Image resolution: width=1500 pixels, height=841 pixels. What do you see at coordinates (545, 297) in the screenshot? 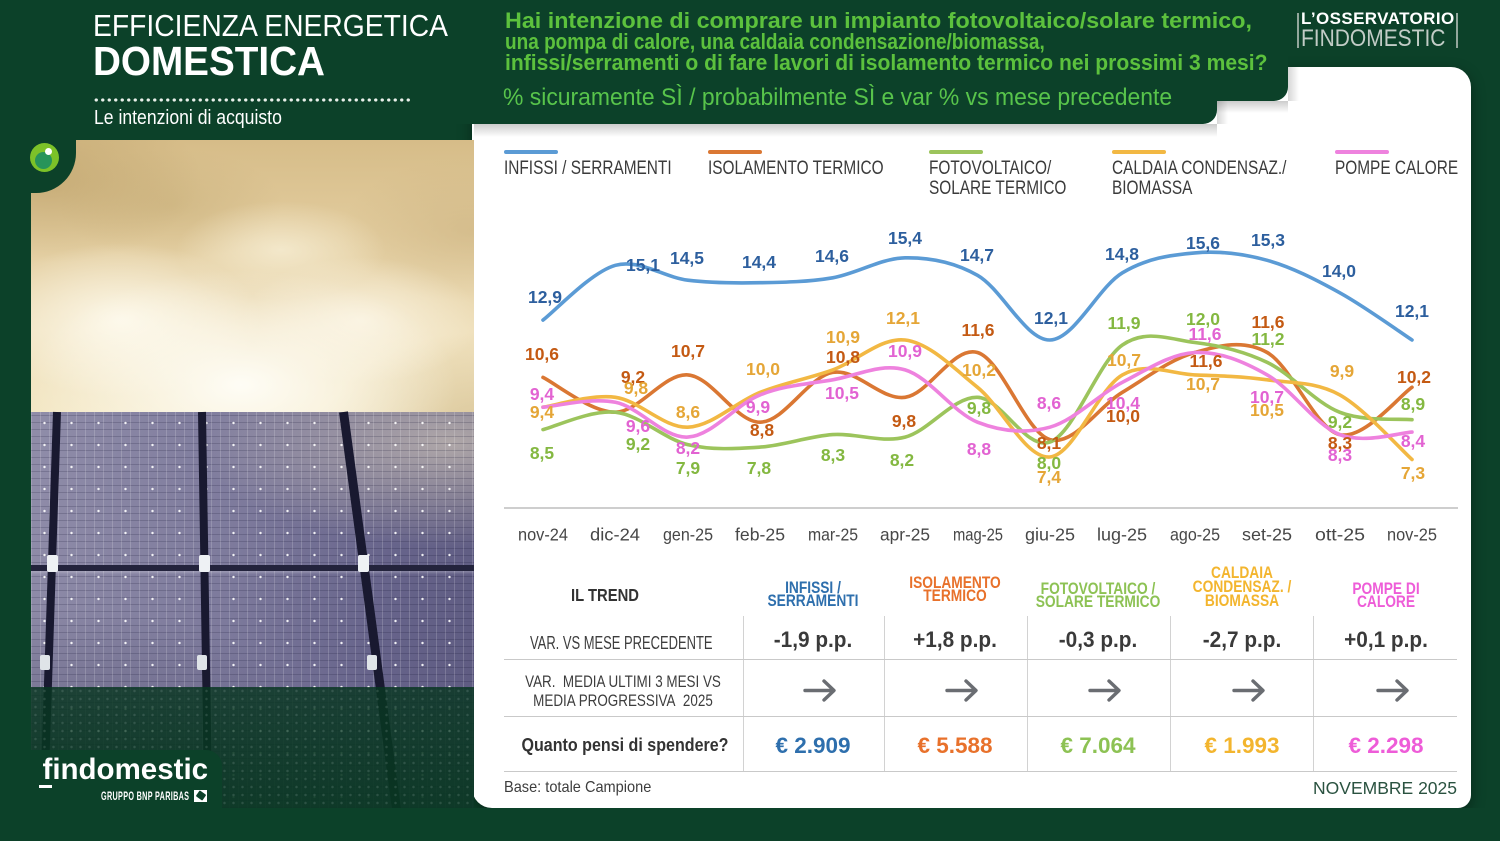
I see `svg-text: 12,9` at bounding box center [545, 297].